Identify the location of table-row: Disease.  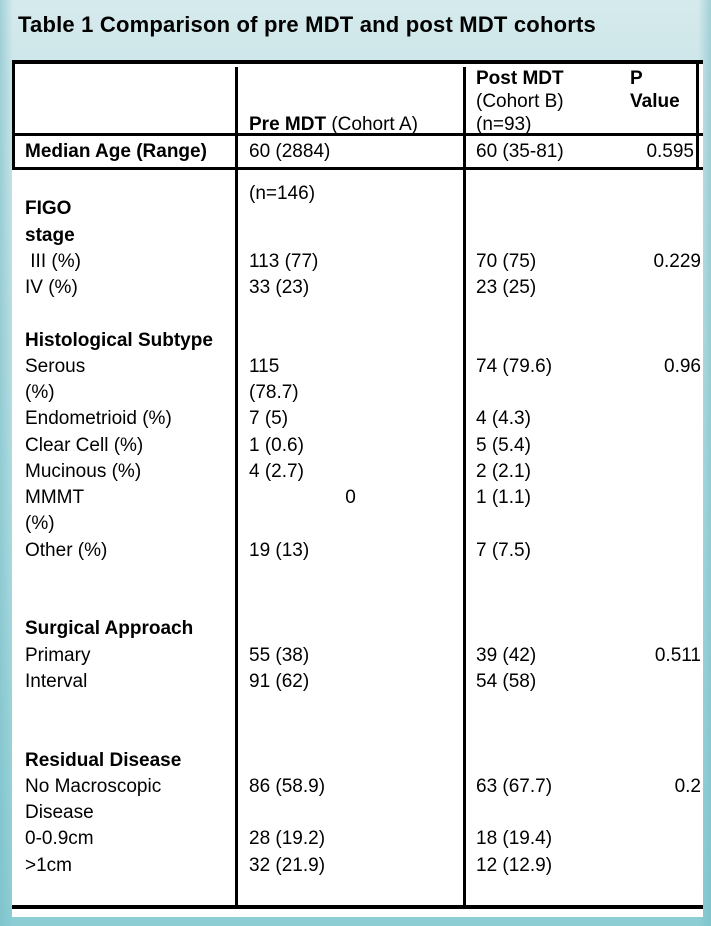
(357, 813).